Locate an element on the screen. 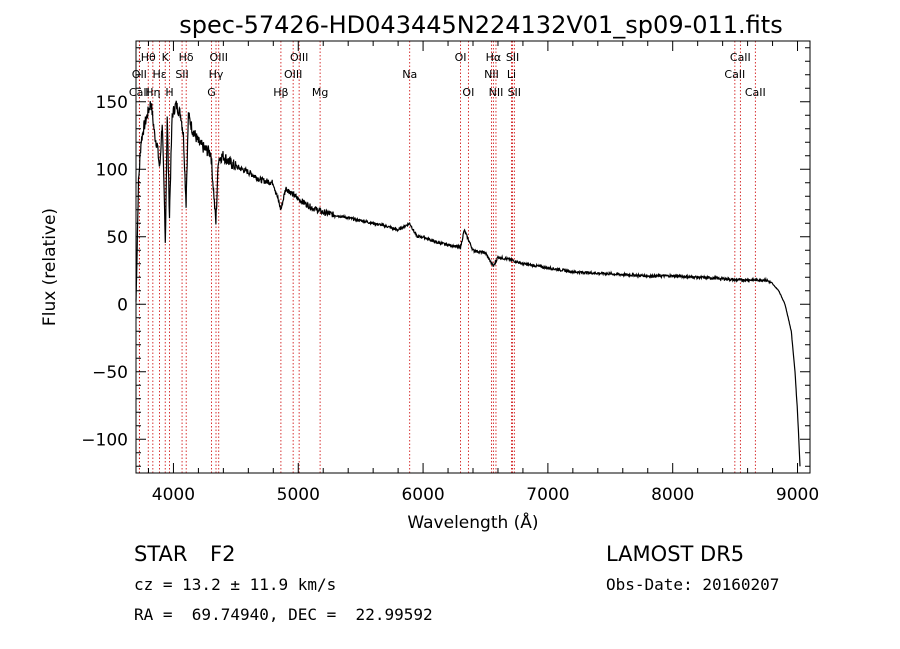 This screenshot has height=649, width=900. x-tick-label: 8000 is located at coordinates (672, 495).